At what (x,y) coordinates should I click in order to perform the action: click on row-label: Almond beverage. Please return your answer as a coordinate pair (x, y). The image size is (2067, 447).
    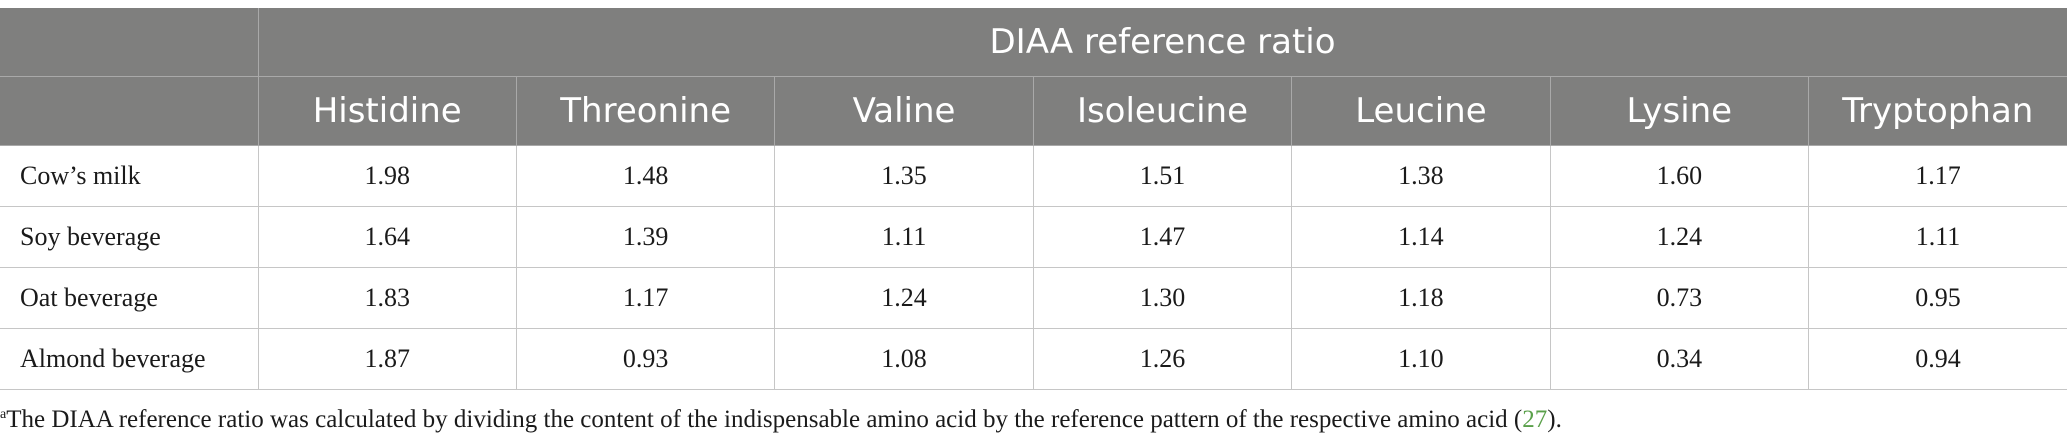
    Looking at the image, I should click on (129, 359).